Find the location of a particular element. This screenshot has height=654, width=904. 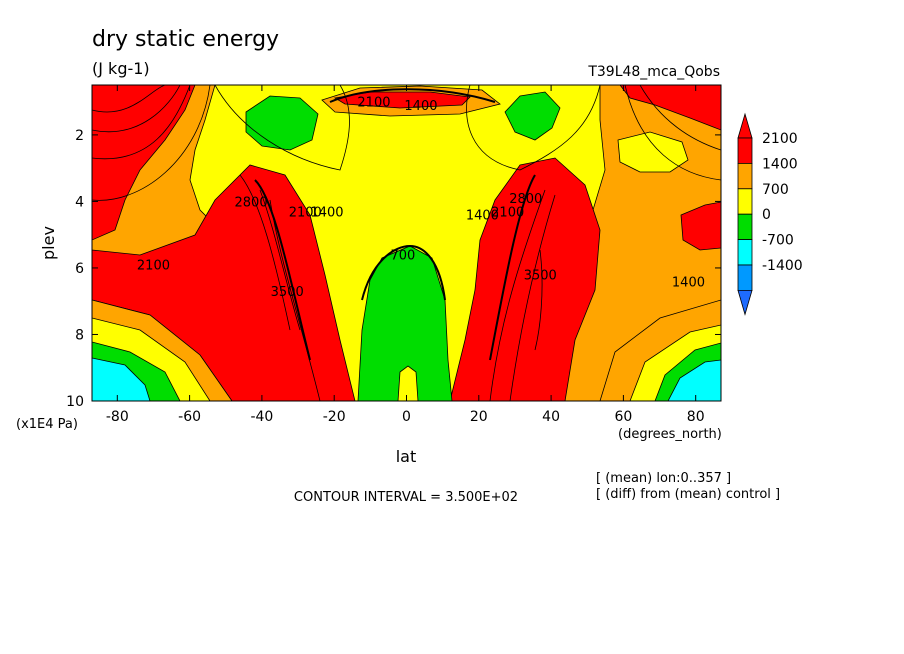

field-top-red-lens is located at coordinates (402, 100).